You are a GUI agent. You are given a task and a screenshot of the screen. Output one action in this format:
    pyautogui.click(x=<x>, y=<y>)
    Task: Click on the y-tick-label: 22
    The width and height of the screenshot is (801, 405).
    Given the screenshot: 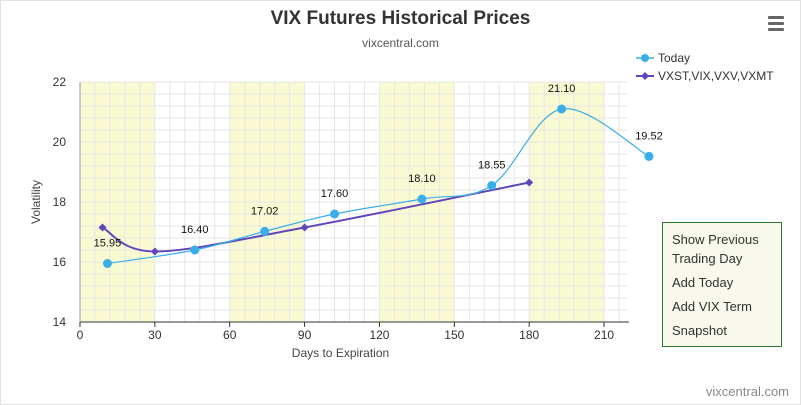 What is the action you would take?
    pyautogui.click(x=60, y=82)
    